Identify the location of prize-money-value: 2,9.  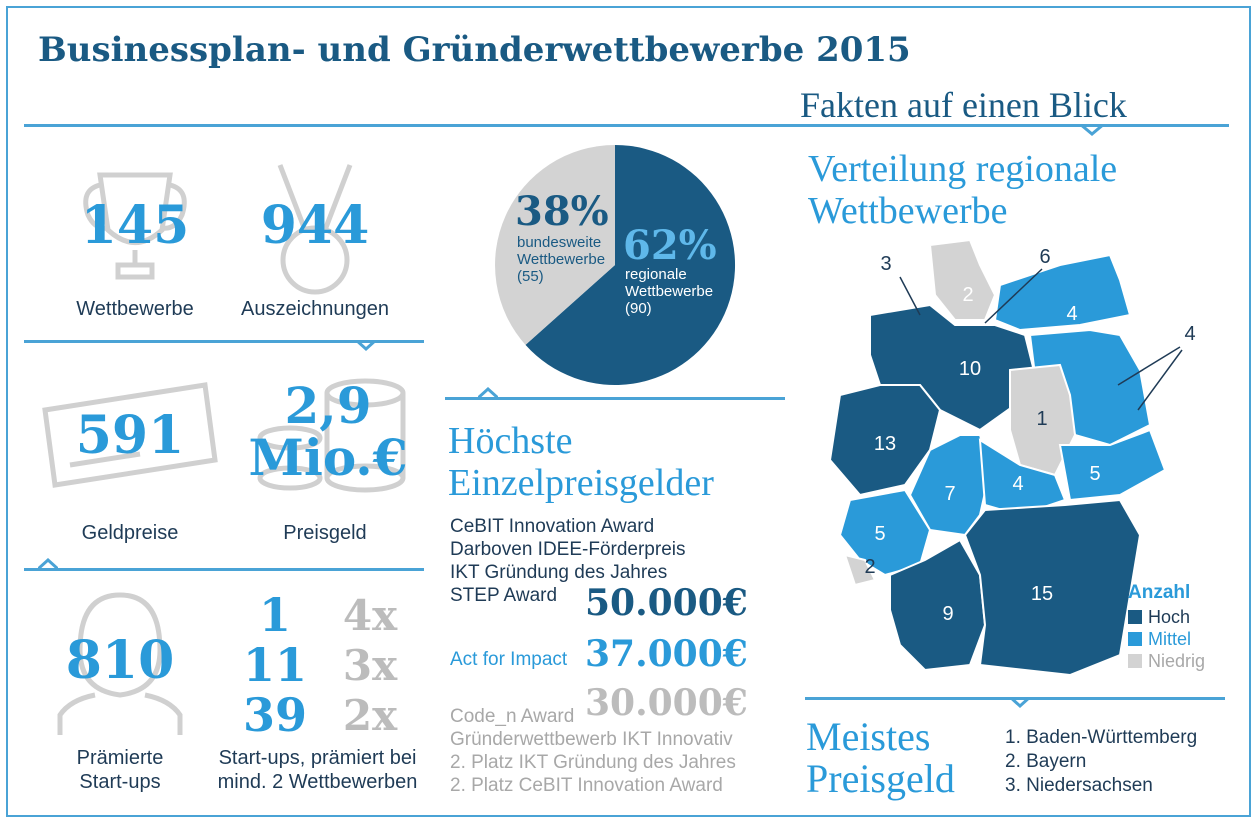
(328, 405).